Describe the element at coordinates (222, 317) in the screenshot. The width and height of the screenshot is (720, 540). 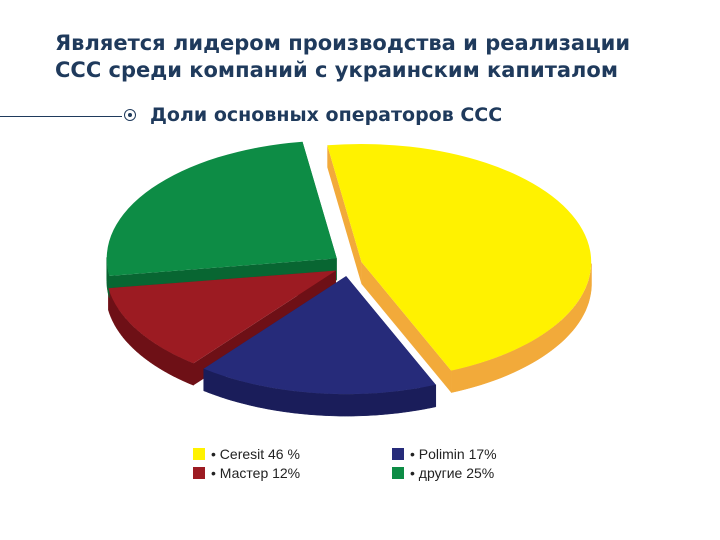
I see `pie-slice-мастер` at that location.